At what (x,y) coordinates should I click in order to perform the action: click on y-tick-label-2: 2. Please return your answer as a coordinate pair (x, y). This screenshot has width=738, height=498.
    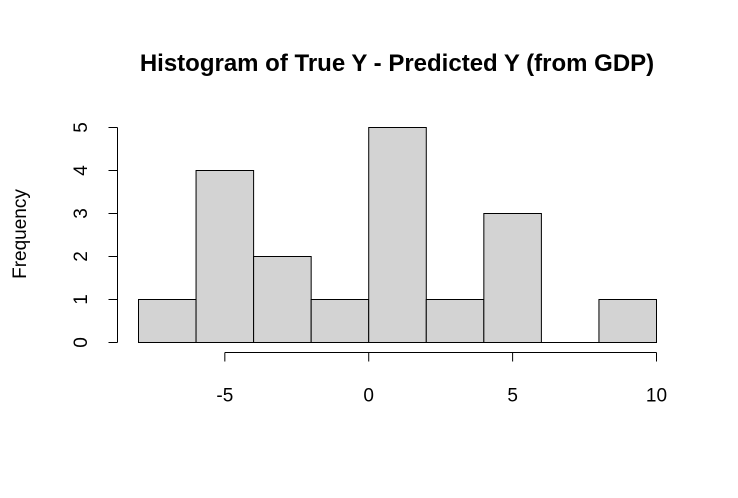
    Looking at the image, I should click on (81, 256).